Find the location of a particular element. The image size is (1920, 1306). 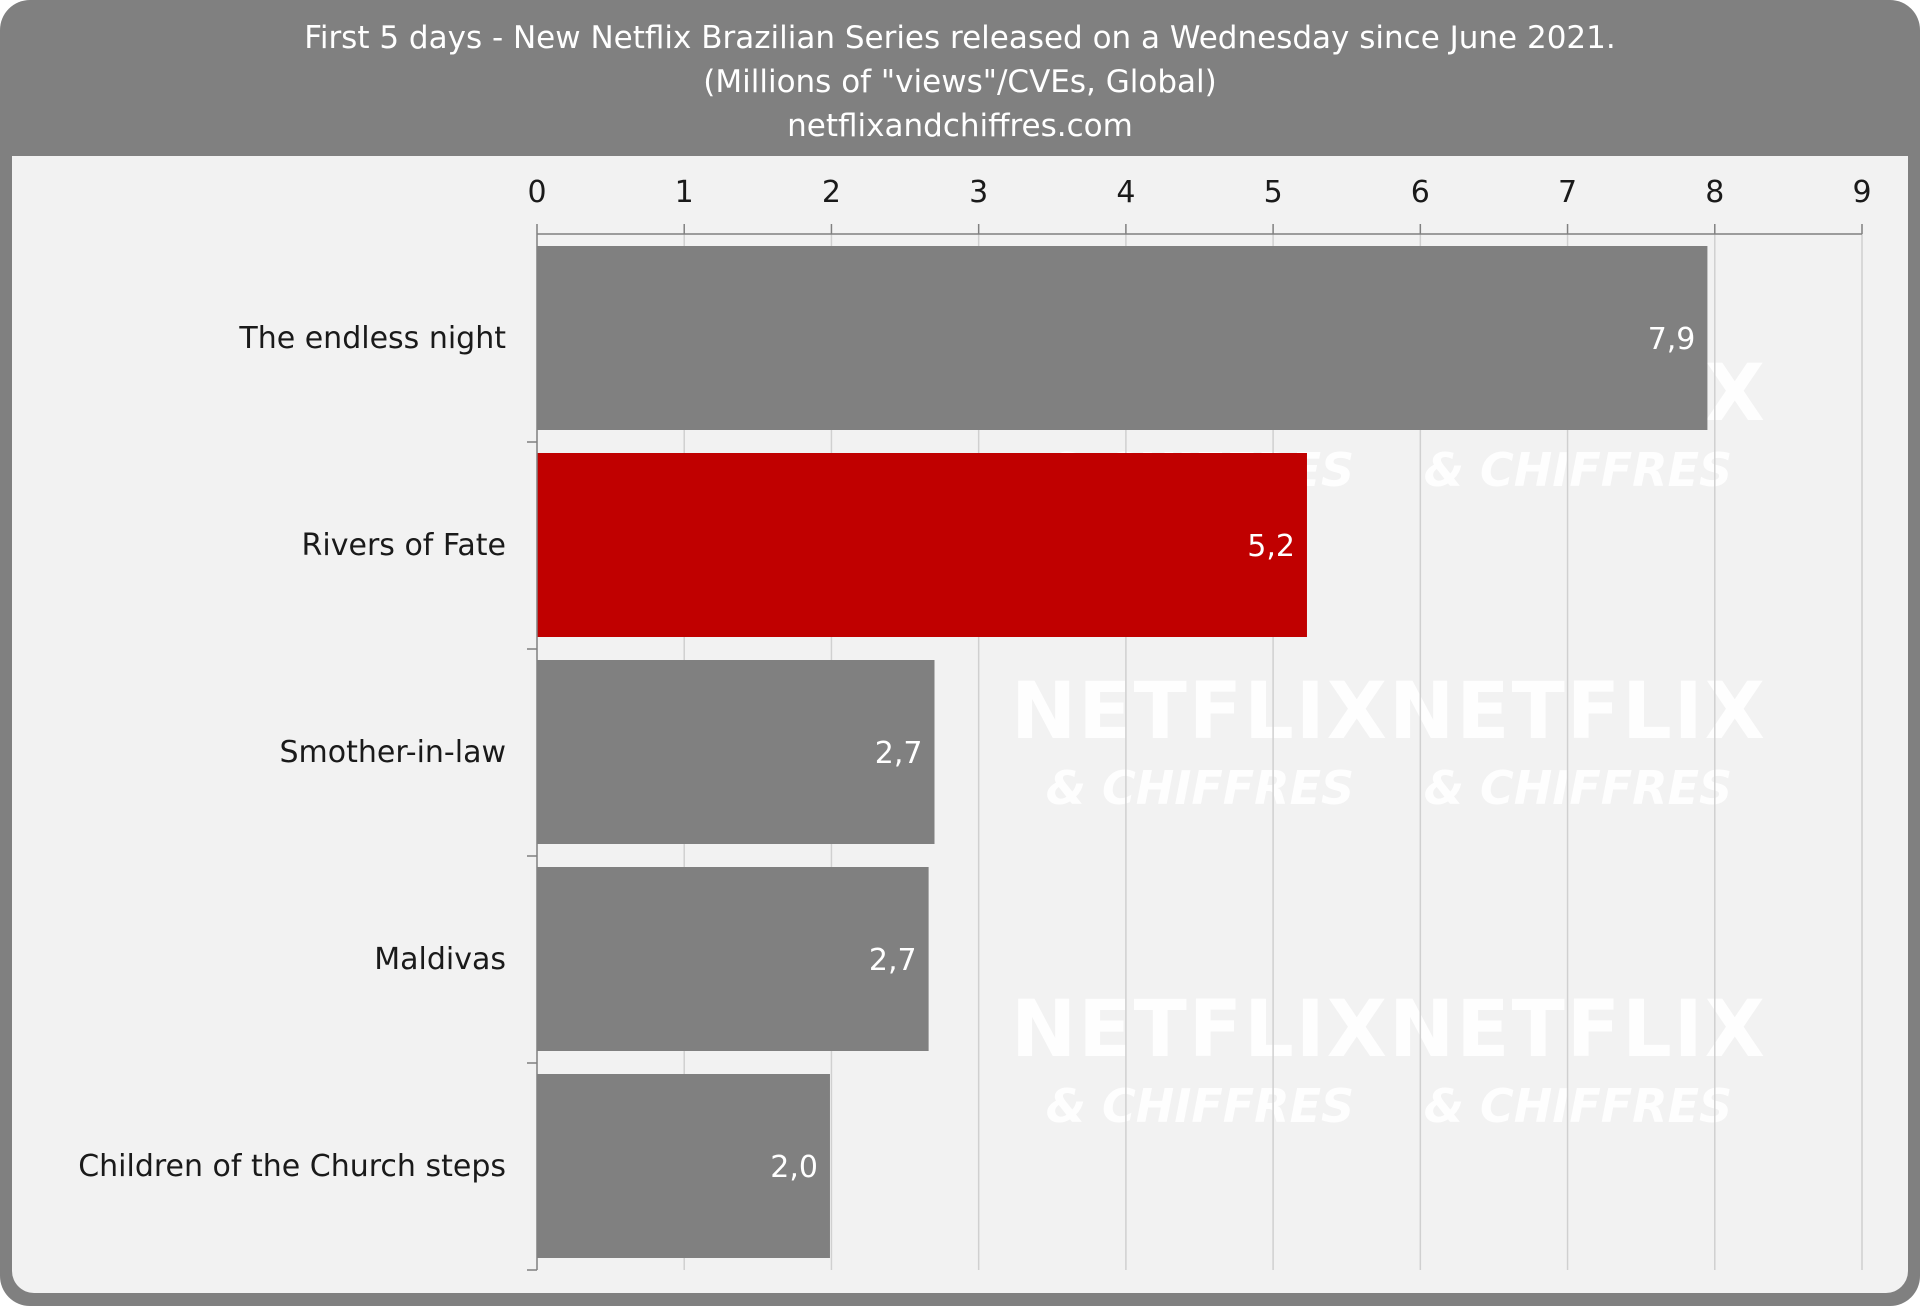

x-tick-label: 4 is located at coordinates (1125, 192).